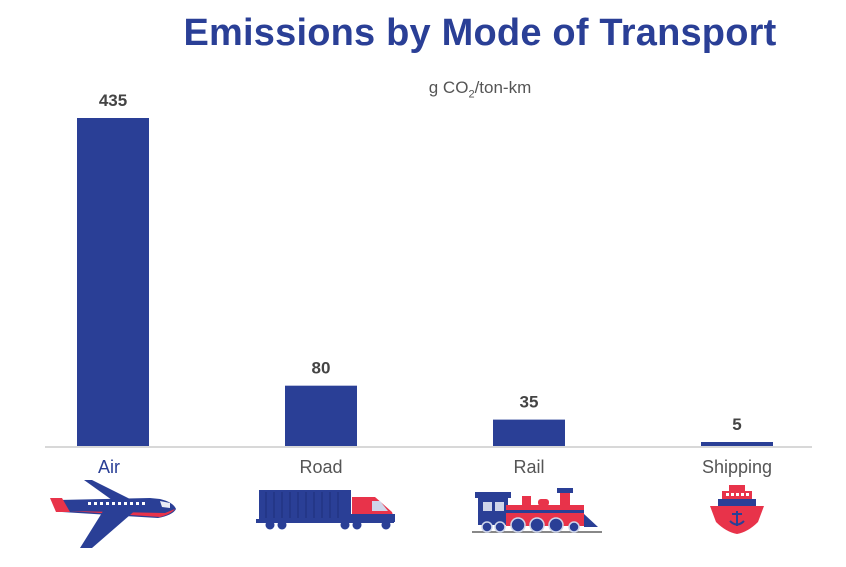 This screenshot has width=846, height=567. Describe the element at coordinates (736, 424) in the screenshot. I see `value-label-shipping: 5` at that location.